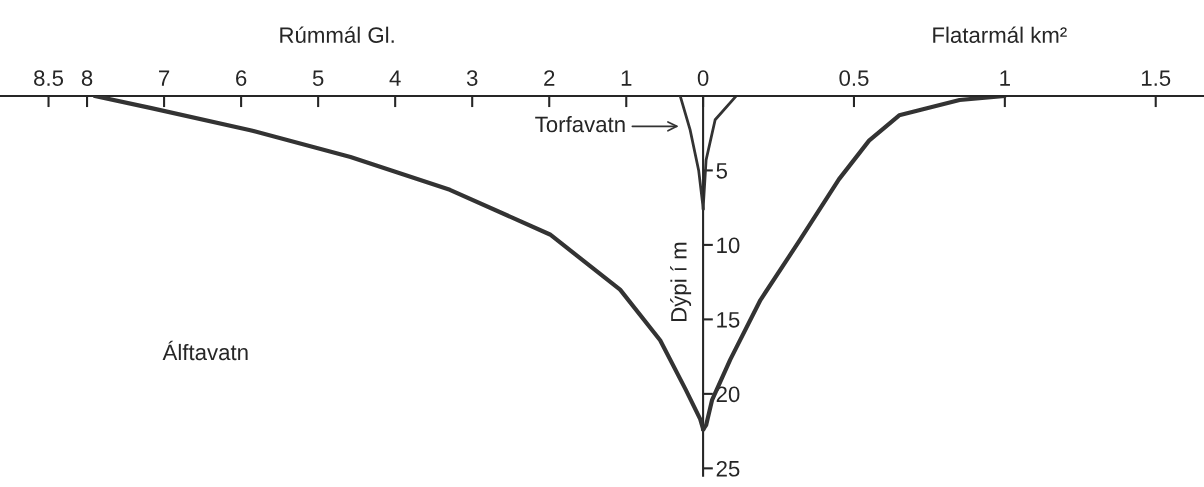  I want to click on x2-tick-label: 2, so click(549, 78).